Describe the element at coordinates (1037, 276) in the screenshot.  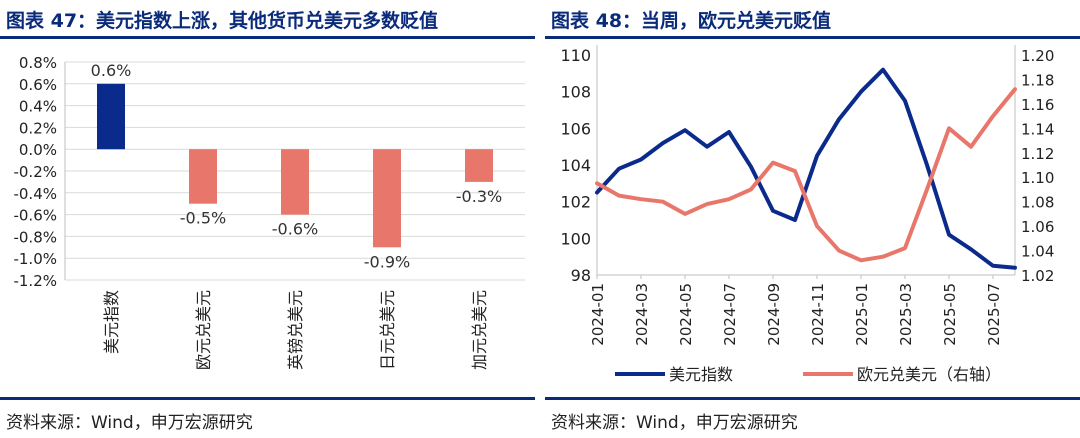
I see `y-right-tick-label: 1.02` at that location.